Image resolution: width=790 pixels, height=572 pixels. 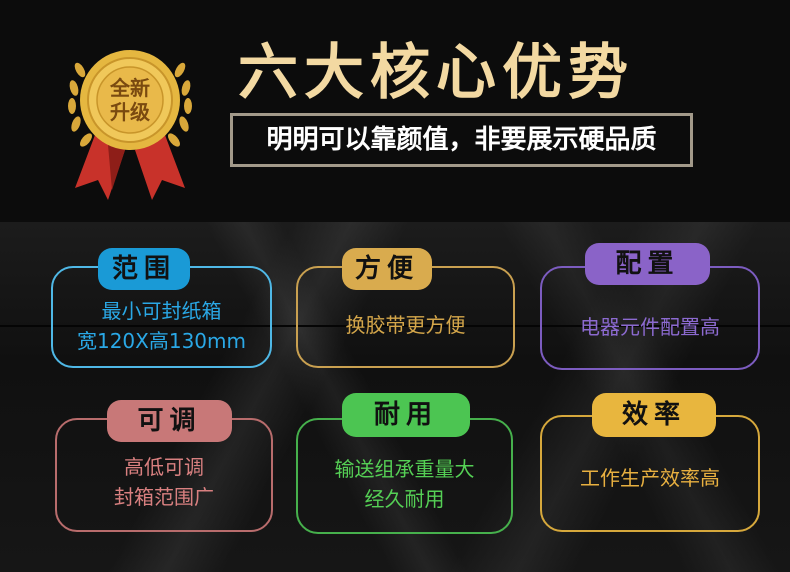 What do you see at coordinates (654, 415) in the screenshot?
I see `feature-tag-efficiency: 效率` at bounding box center [654, 415].